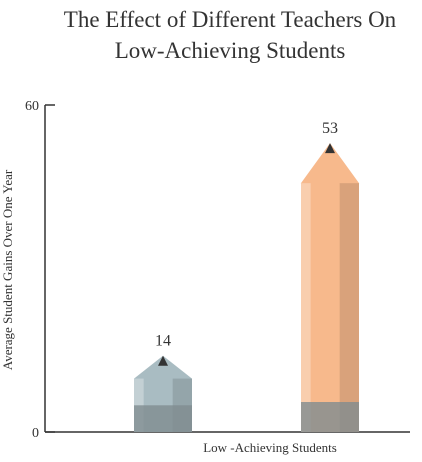 The width and height of the screenshot is (422, 462). What do you see at coordinates (330, 128) in the screenshot?
I see `value-label: 53` at bounding box center [330, 128].